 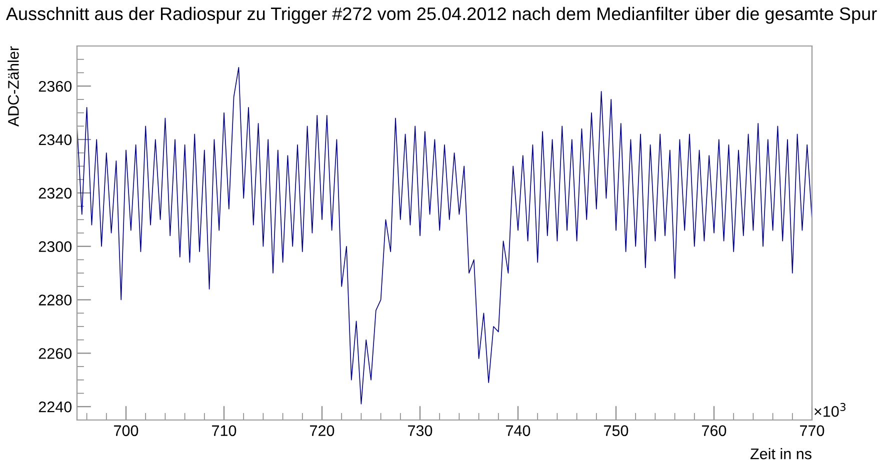 I want to click on chart-title: Ausschnitt aus der Radiospur zu Trigger #272 vom 25.04.2012 nach dem Medianfilter über die gesamte Spur, so click(x=441, y=15).